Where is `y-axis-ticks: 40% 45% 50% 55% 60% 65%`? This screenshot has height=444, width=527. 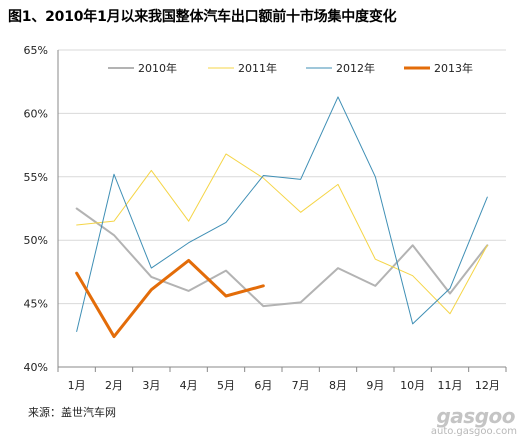
y-axis-ticks: 40% 45% 50% 55% 60% 65% is located at coordinates (36, 209).